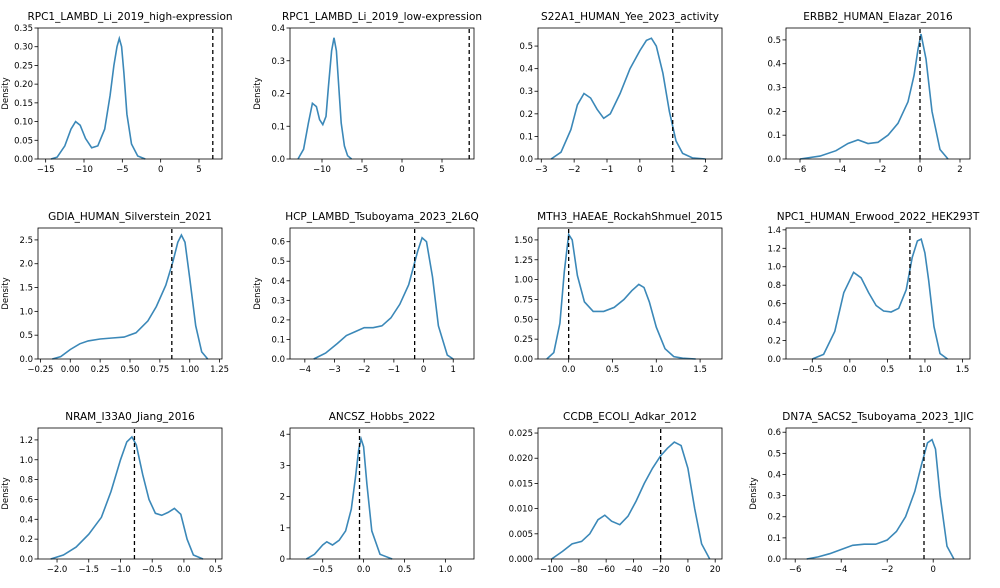 Image resolution: width=1000 pixels, height=588 pixels. Describe the element at coordinates (130, 417) in the screenshot. I see `subplot-title: NRAM_I33A0_Jiang_2016` at that location.